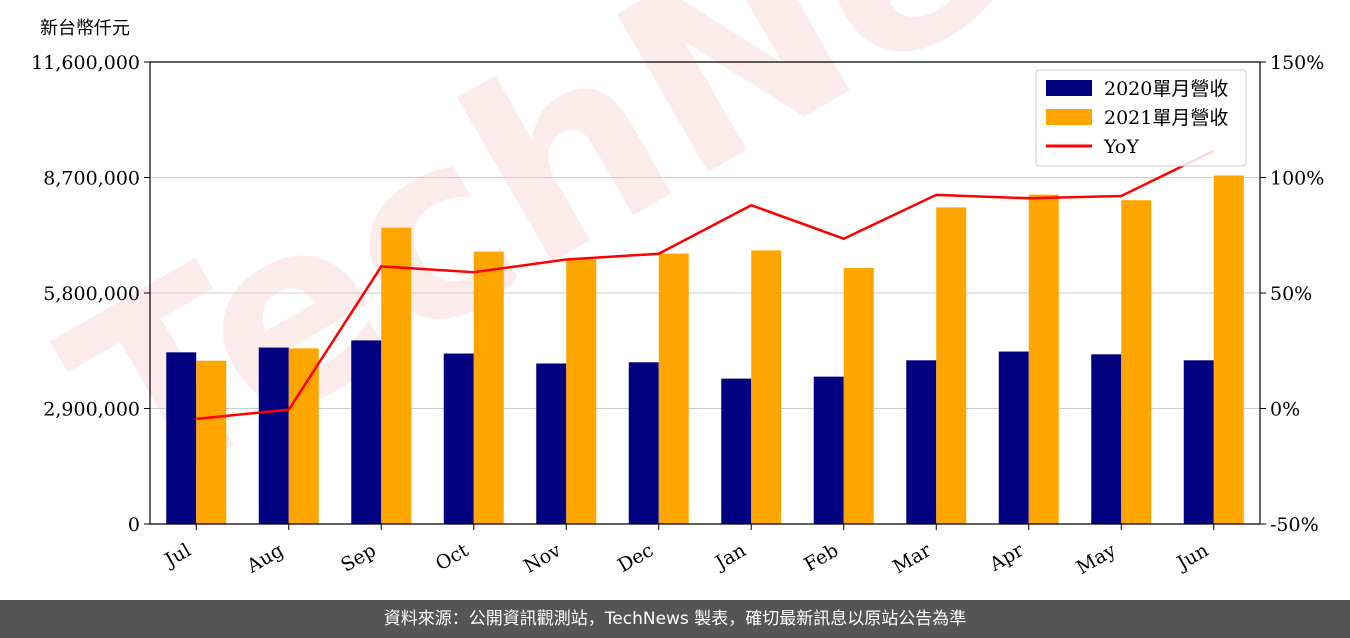 This screenshot has width=1350, height=638. Describe the element at coordinates (264, 558) in the screenshot. I see `x-tick-label-aug: Aug` at that location.